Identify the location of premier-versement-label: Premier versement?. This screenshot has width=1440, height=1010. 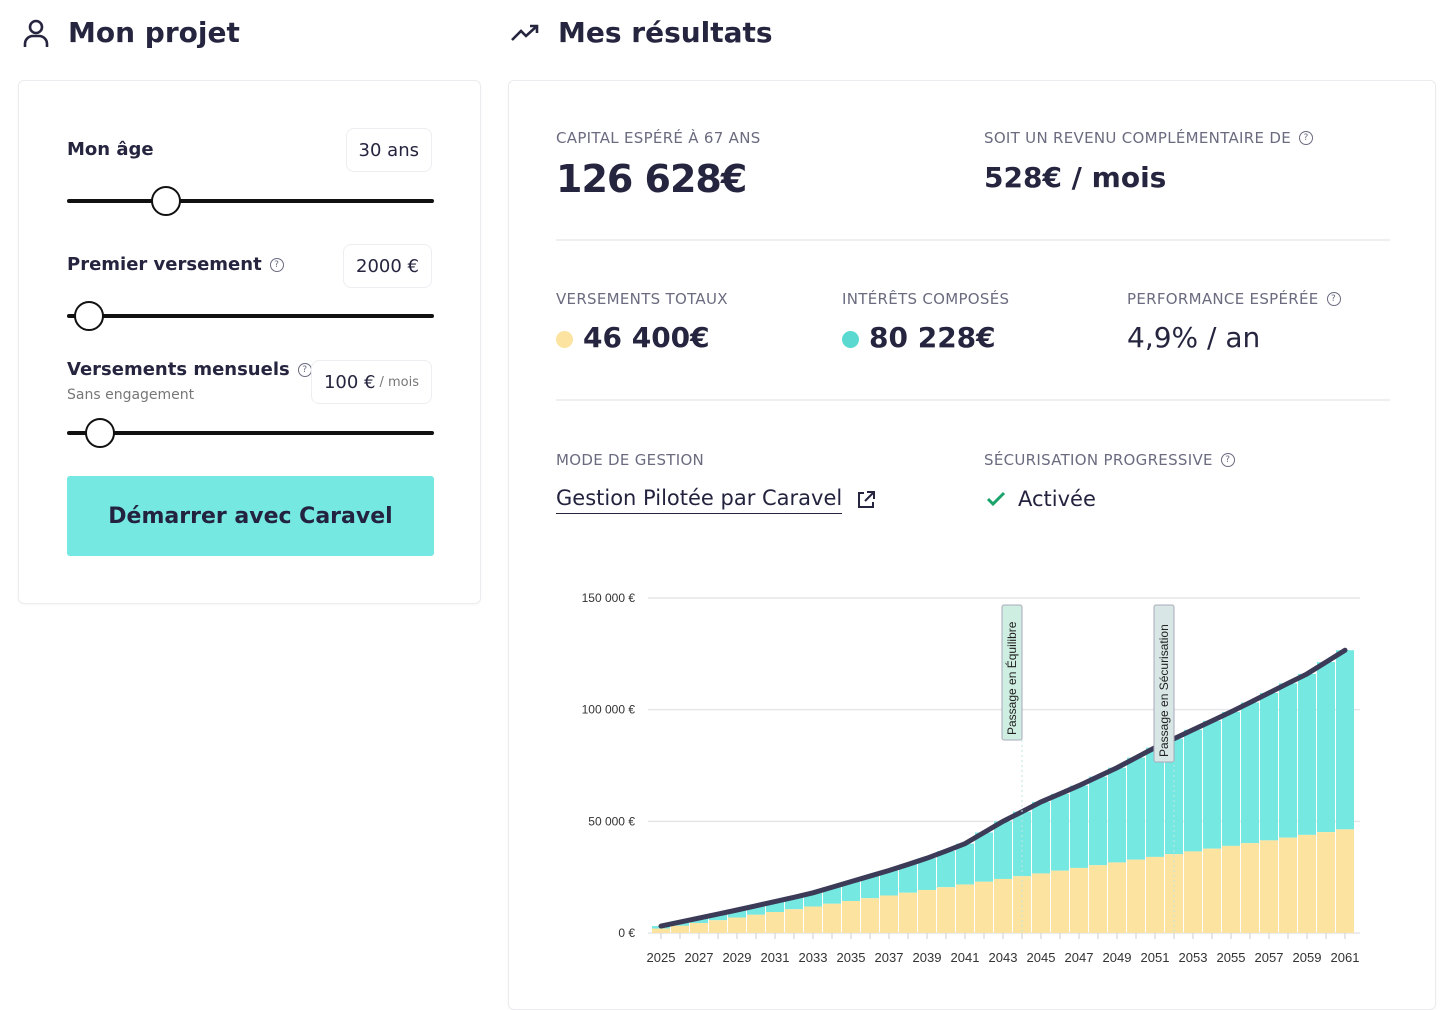
(175, 264).